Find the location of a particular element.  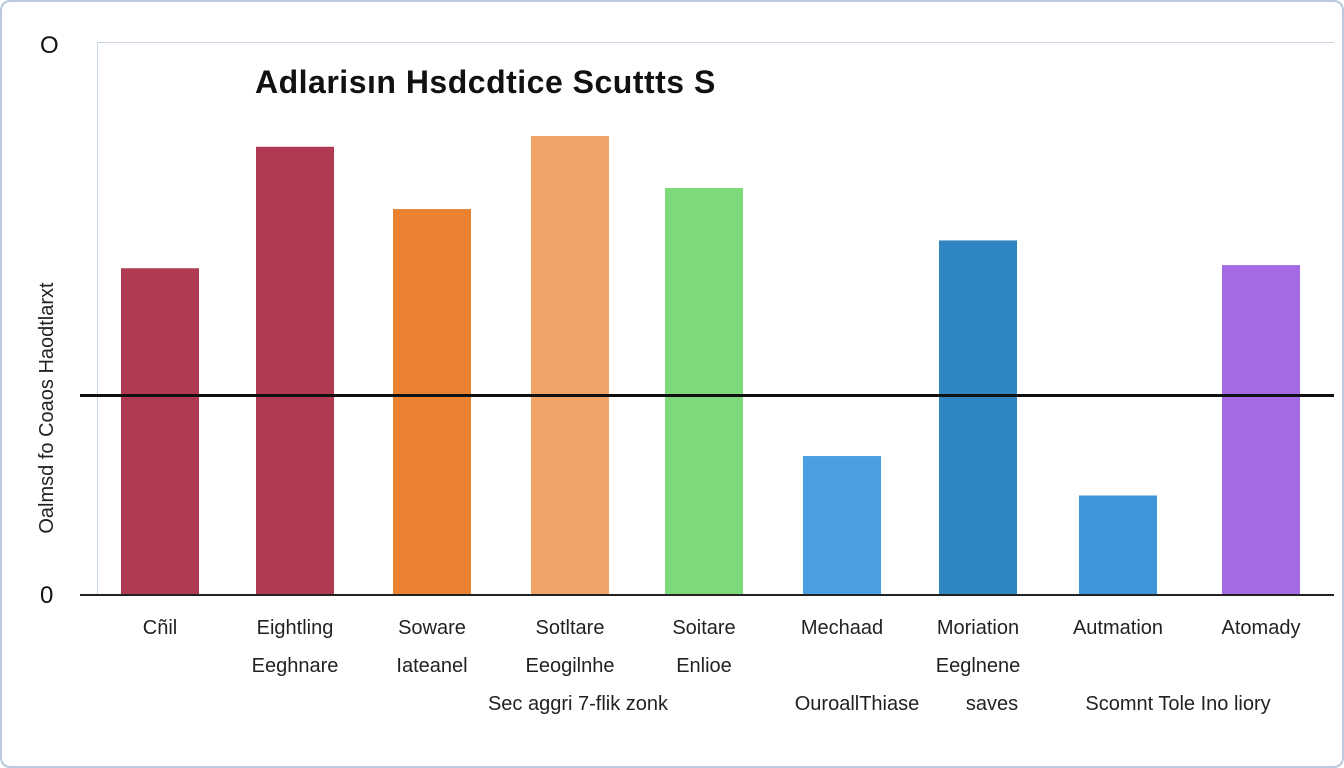

chart-title: Adlarisın Hsdcdtice Scuttts S is located at coordinates (485, 82).